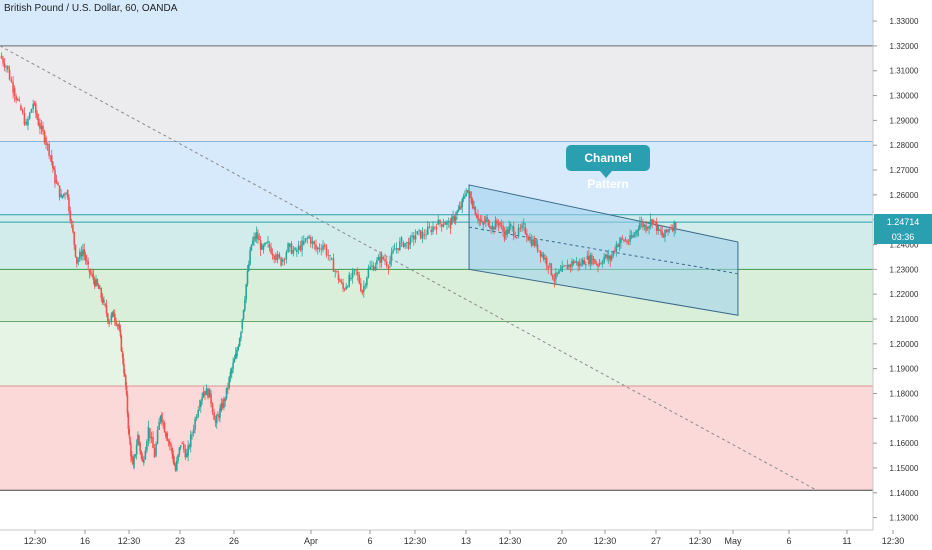 This screenshot has width=932, height=550. Describe the element at coordinates (85, 541) in the screenshot. I see `time-tick-label: 16` at that location.